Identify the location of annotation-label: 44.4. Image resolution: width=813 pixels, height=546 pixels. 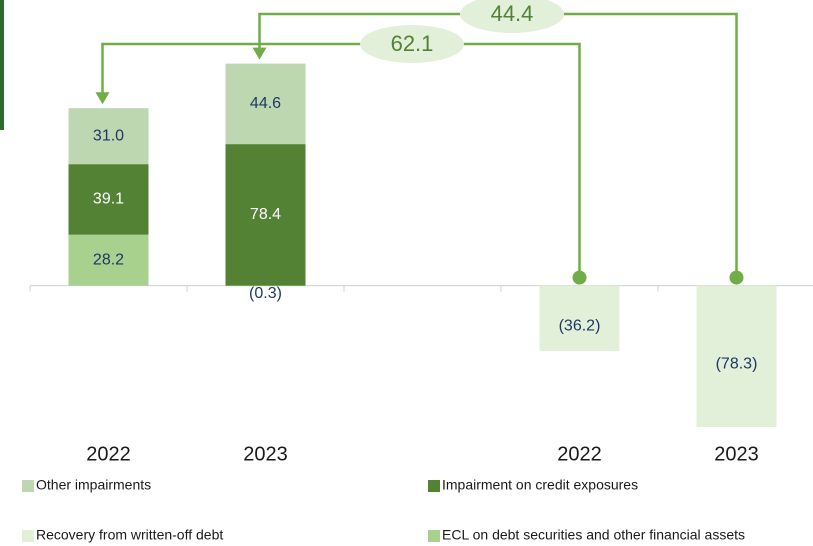
(512, 13).